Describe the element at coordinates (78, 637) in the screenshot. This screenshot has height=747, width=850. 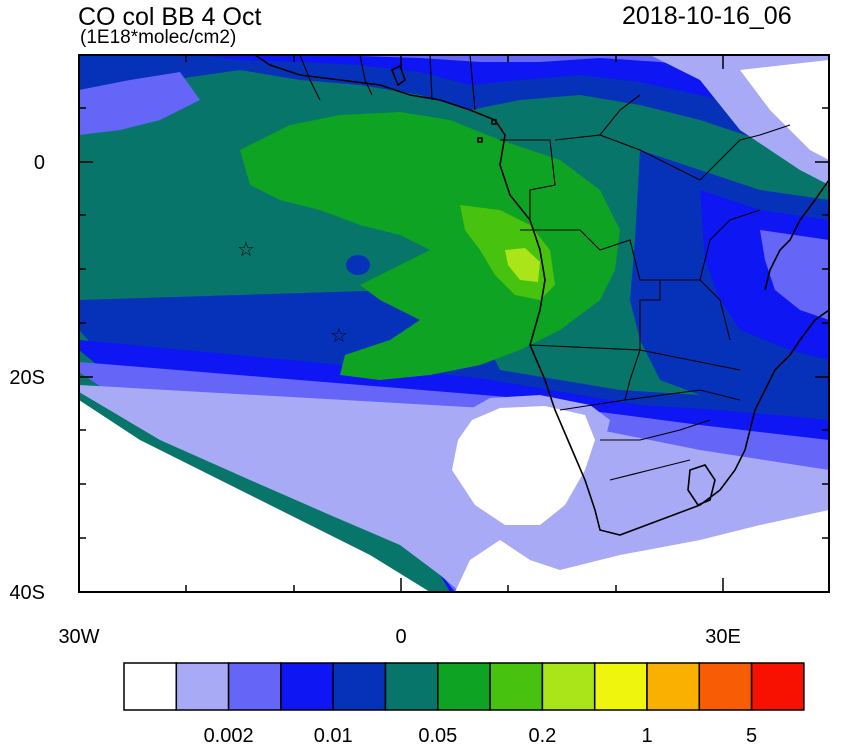
I see `x-tick-label: 30W` at that location.